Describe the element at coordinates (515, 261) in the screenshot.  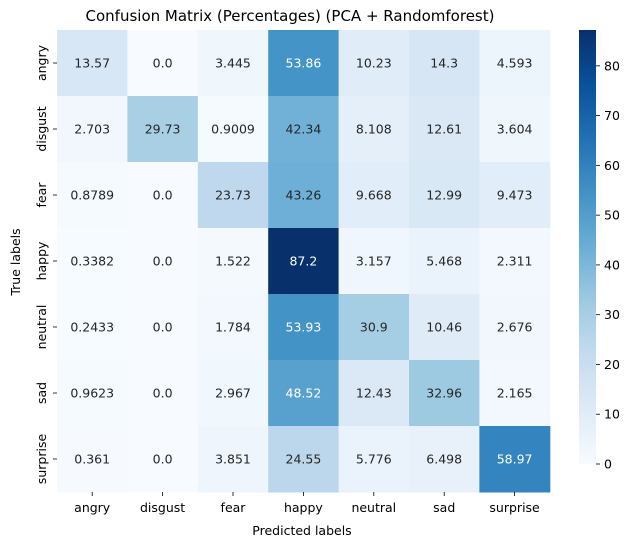
I see `cell-value-label: 2.311` at that location.